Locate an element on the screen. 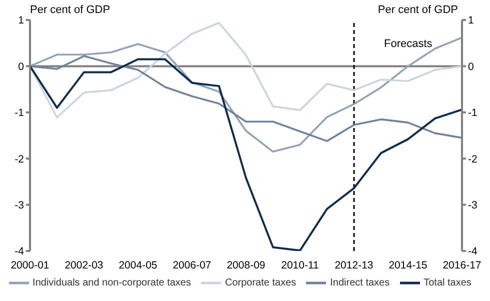  x-tick-label: 2012-13 is located at coordinates (354, 265).